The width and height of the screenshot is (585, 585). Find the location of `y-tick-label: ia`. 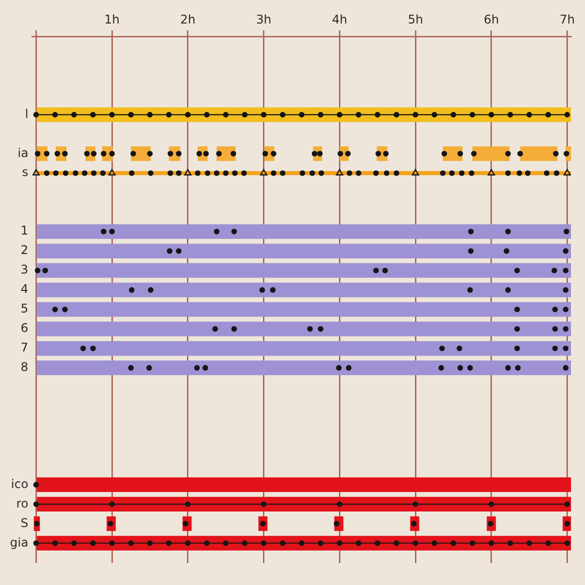

y-tick-label: ia is located at coordinates (23, 153).